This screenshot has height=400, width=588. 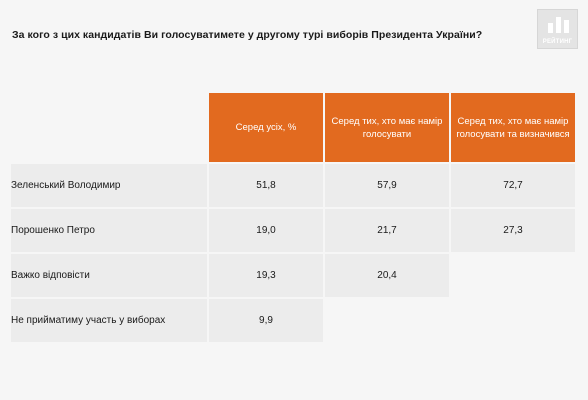 I want to click on table-row: Не прийматиму участь у виборах 9,9, so click(x=293, y=320).